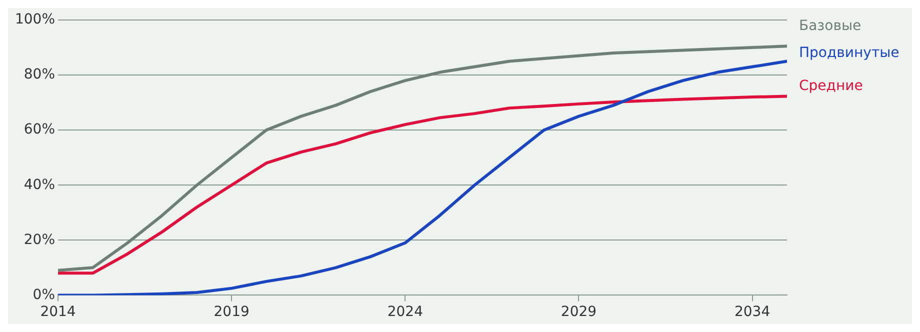  What do you see at coordinates (44, 294) in the screenshot?
I see `y-tick-label: 0%` at bounding box center [44, 294].